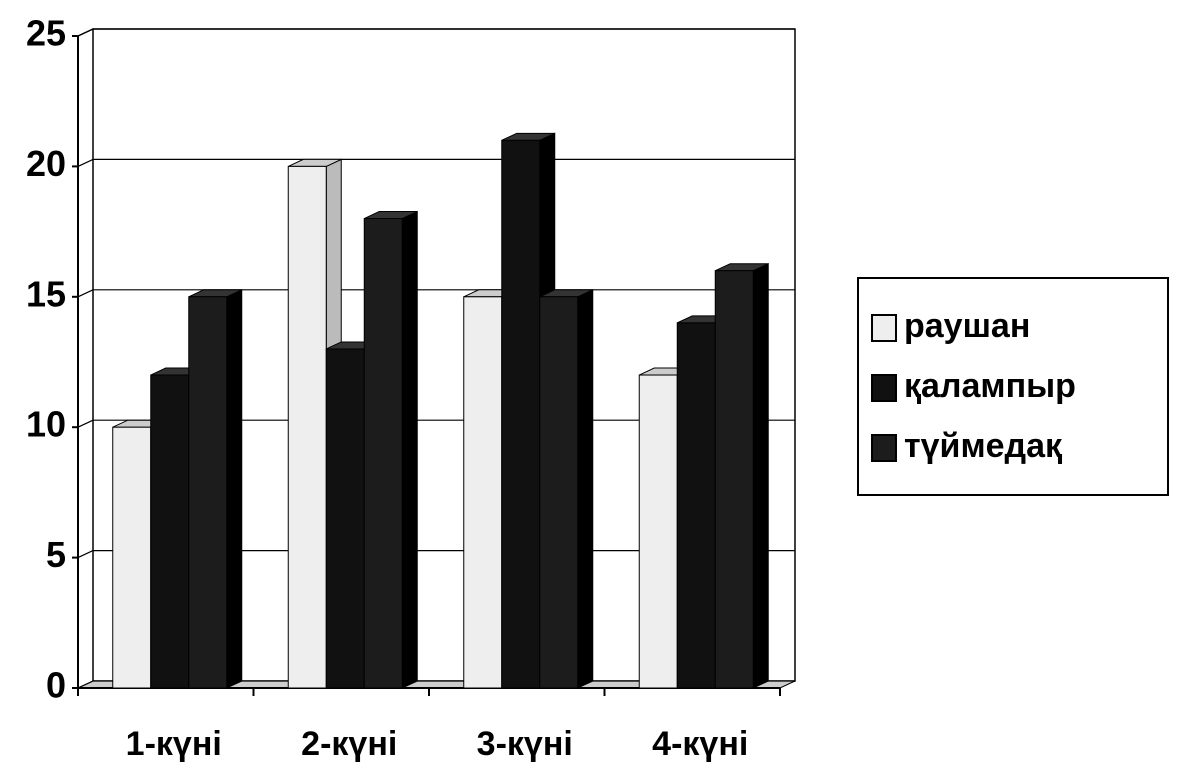  I want to click on y-tick-label: 0, so click(56, 685).